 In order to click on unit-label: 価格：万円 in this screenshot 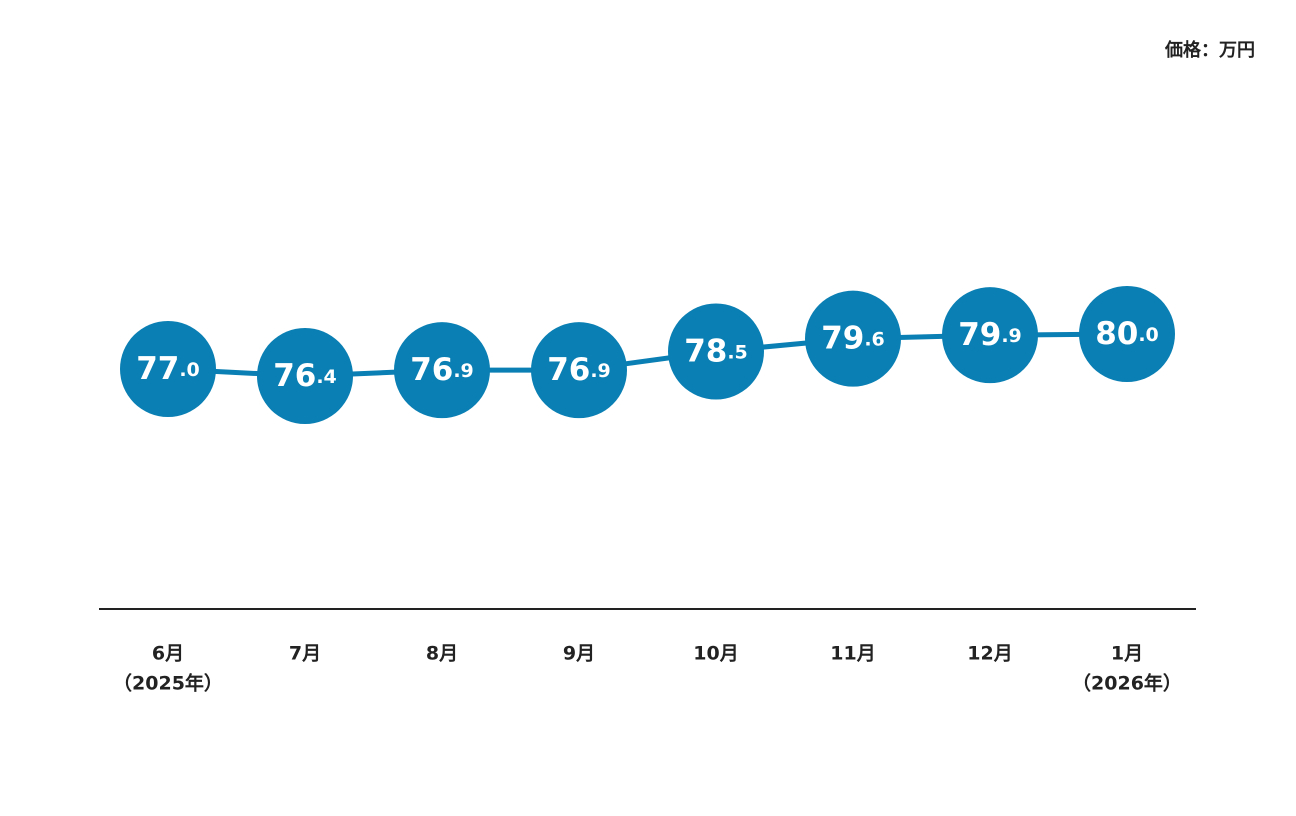, I will do `click(1209, 50)`.